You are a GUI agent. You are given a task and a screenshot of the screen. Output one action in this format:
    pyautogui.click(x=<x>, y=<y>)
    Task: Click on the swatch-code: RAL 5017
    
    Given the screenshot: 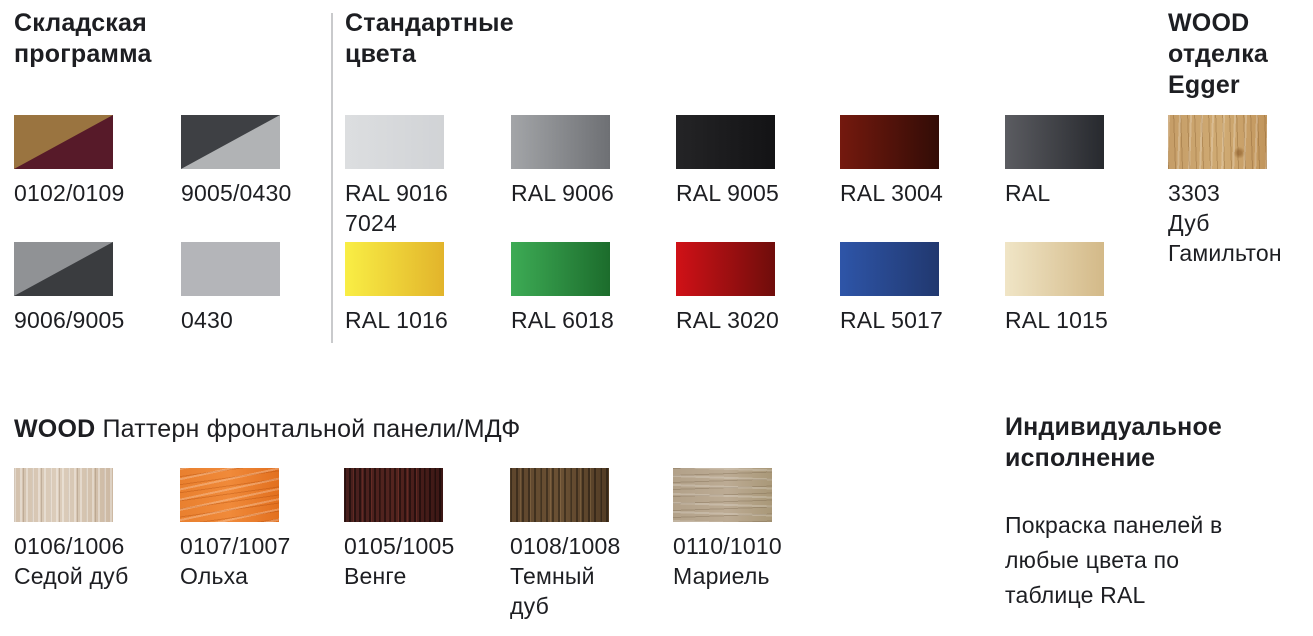 What is the action you would take?
    pyautogui.click(x=892, y=320)
    